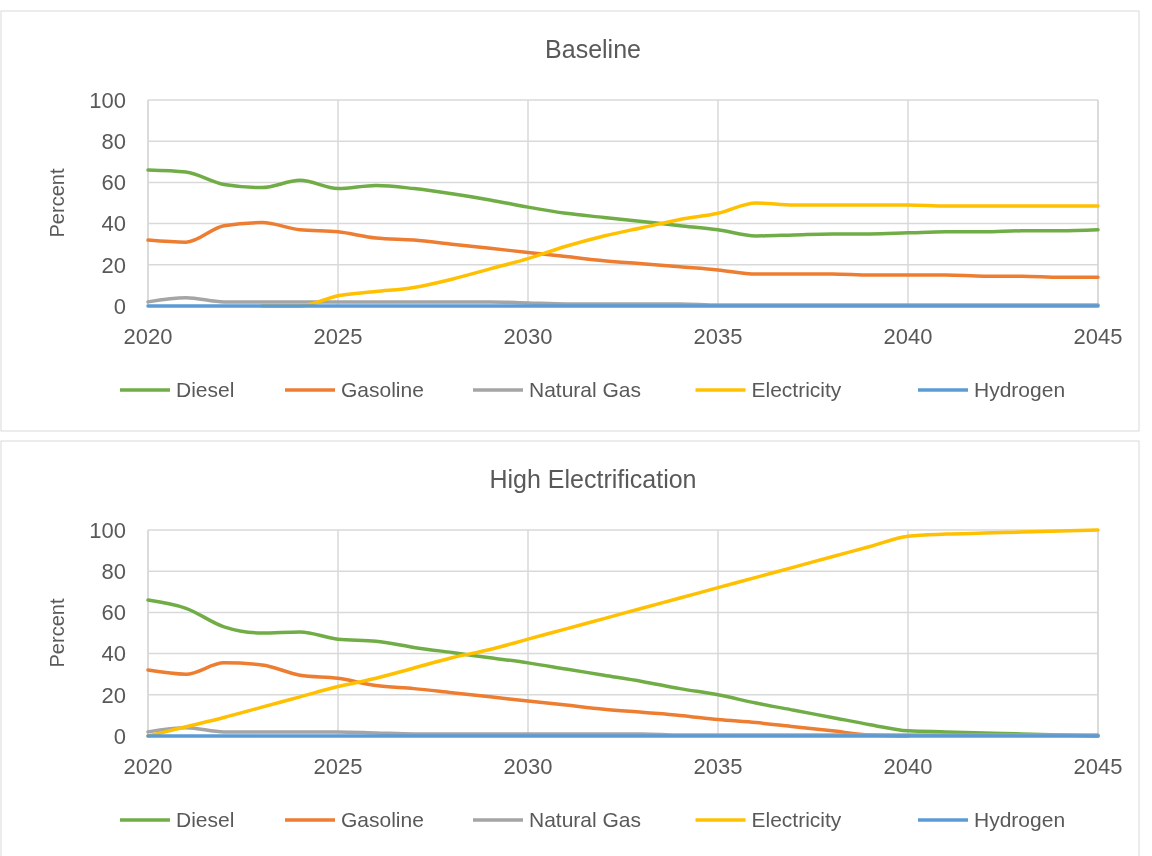 This screenshot has height=856, width=1152. Describe the element at coordinates (593, 479) in the screenshot. I see `chart-title: High Electrification` at that location.